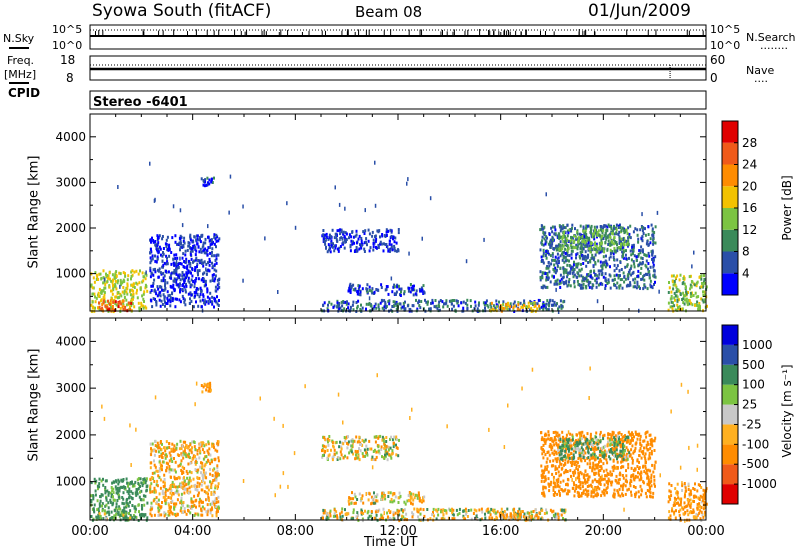 The image size is (800, 554). Describe the element at coordinates (265, 238) in the screenshot. I see `data-cell-sparse` at that location.